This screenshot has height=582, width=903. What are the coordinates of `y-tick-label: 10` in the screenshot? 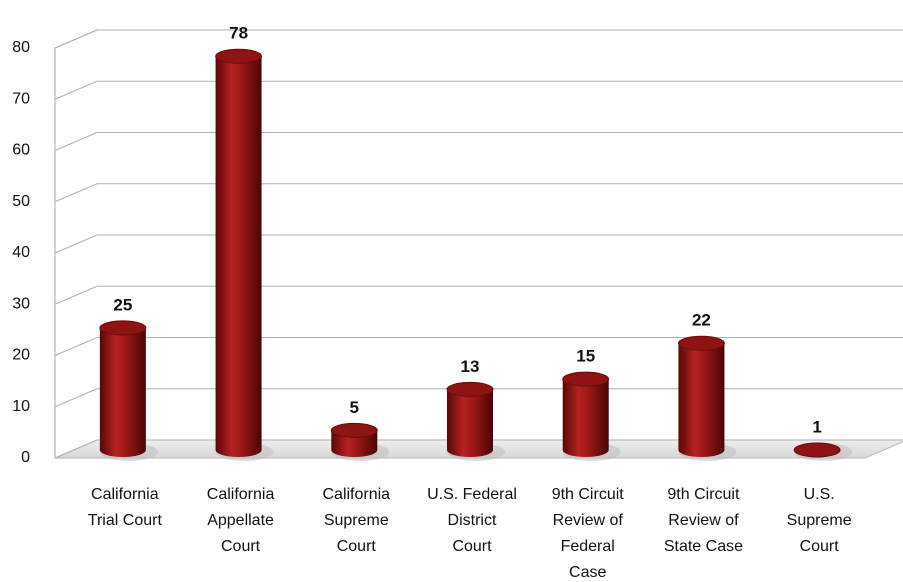 It's located at (21, 406).